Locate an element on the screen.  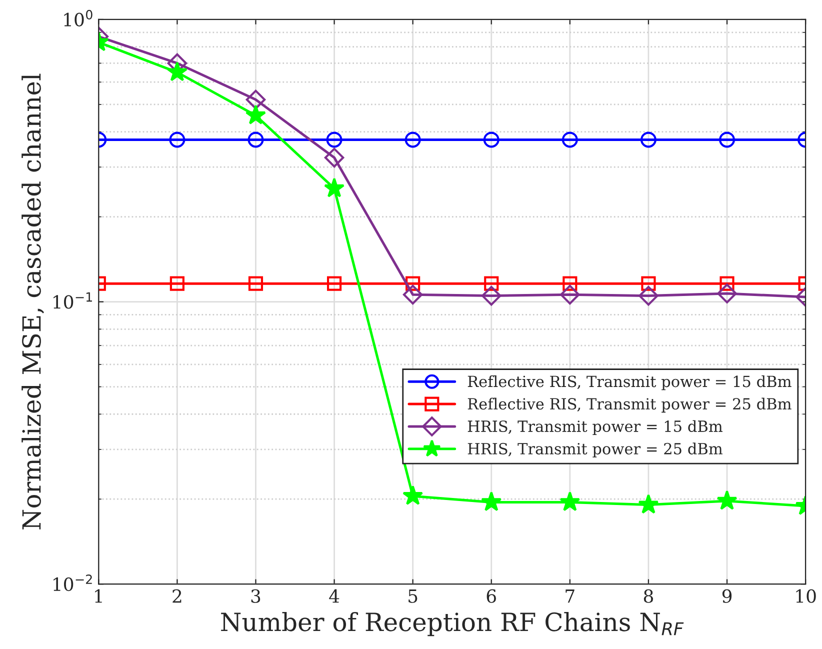
legend-label: Reflective RIS, Transmit power = 25 dBm is located at coordinates (630, 405).